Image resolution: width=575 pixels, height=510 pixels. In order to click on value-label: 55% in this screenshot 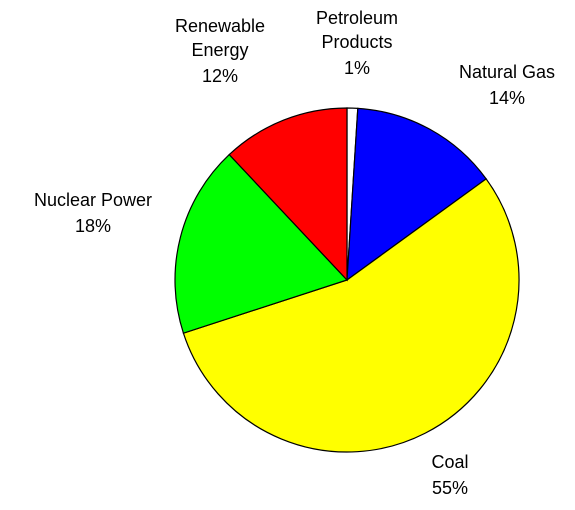, I will do `click(450, 488)`.